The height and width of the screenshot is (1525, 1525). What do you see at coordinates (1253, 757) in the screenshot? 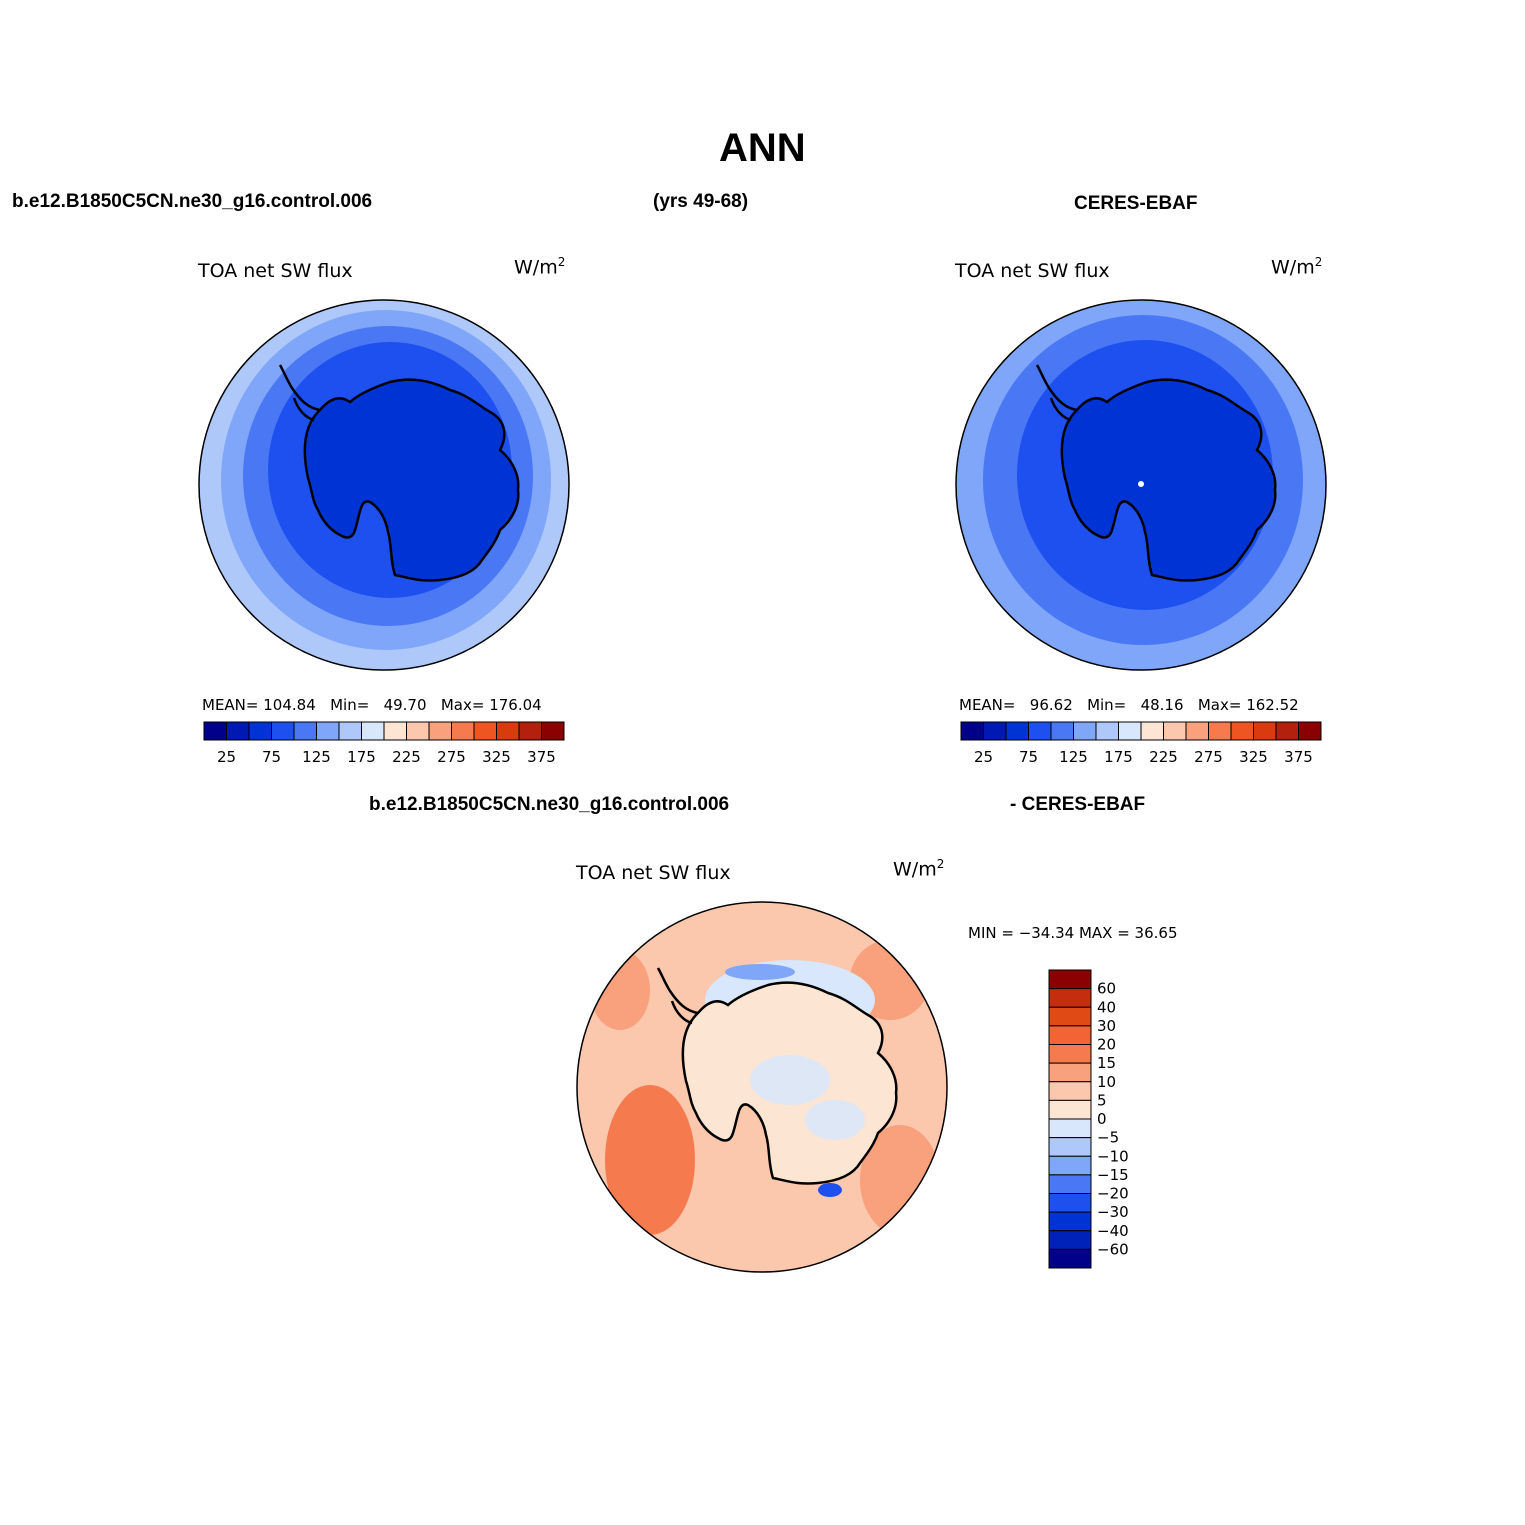
I see `obs-colorbar-tick-label: 325` at bounding box center [1253, 757].